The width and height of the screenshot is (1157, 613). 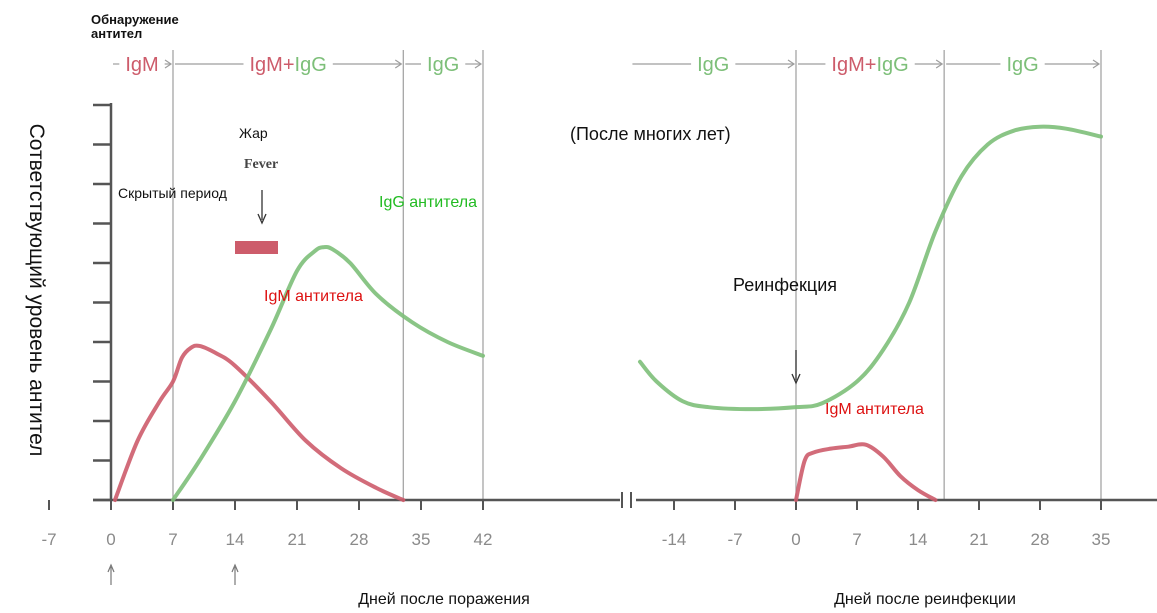 What do you see at coordinates (444, 599) in the screenshot?
I see `x-axis-label-primary: Дней после поражения` at bounding box center [444, 599].